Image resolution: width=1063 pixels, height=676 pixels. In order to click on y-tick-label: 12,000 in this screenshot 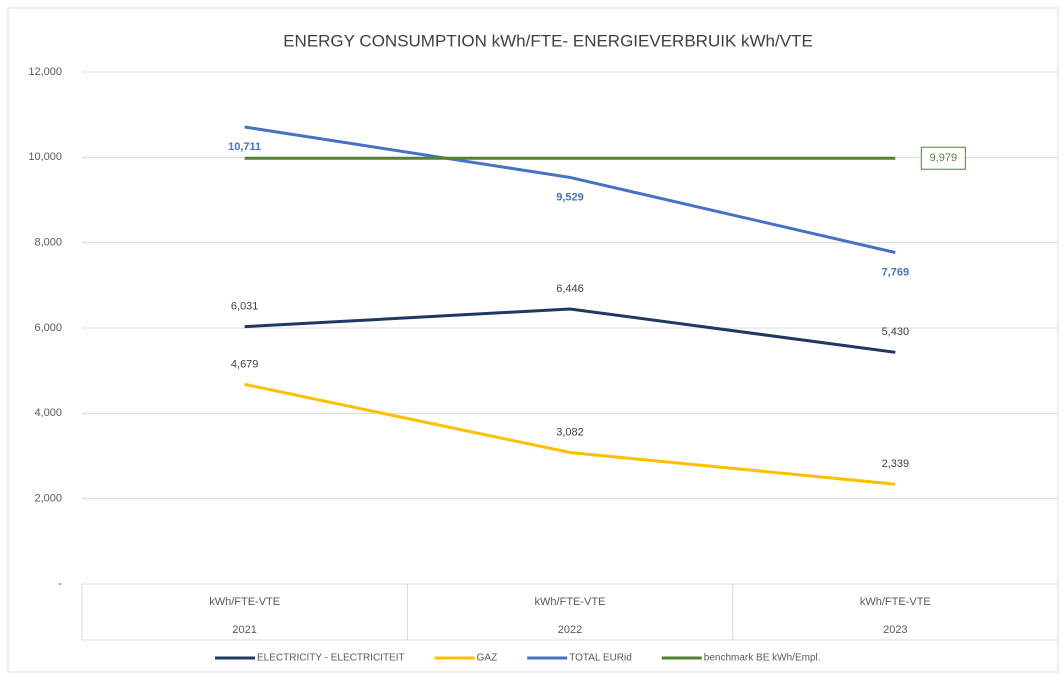, I will do `click(45, 72)`.